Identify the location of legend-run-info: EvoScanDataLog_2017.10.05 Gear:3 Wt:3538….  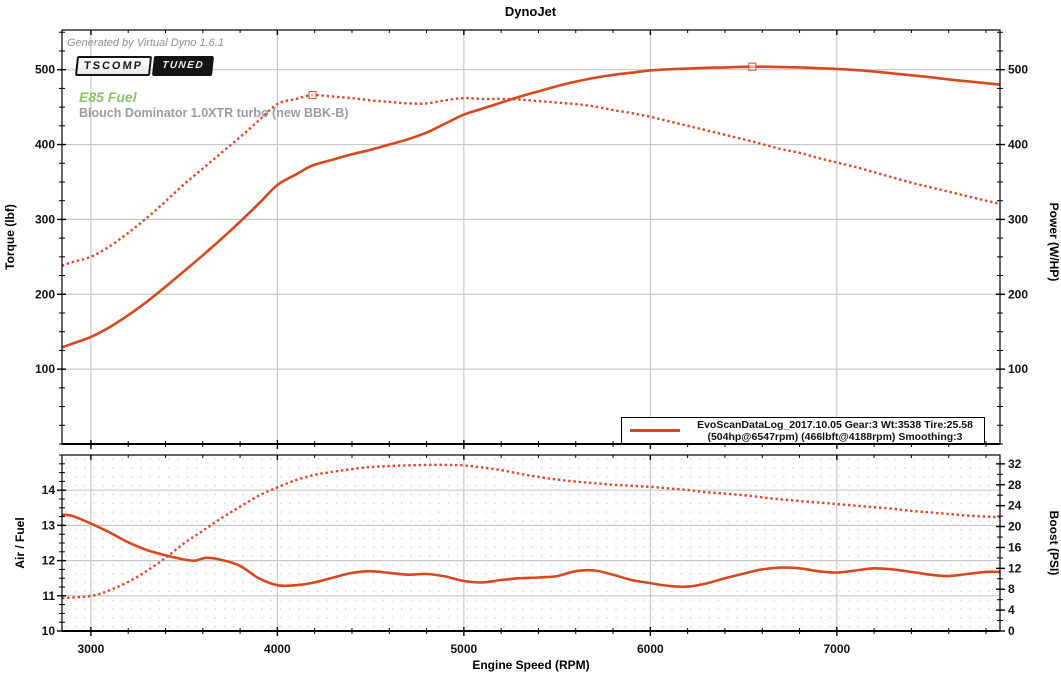
(835, 424).